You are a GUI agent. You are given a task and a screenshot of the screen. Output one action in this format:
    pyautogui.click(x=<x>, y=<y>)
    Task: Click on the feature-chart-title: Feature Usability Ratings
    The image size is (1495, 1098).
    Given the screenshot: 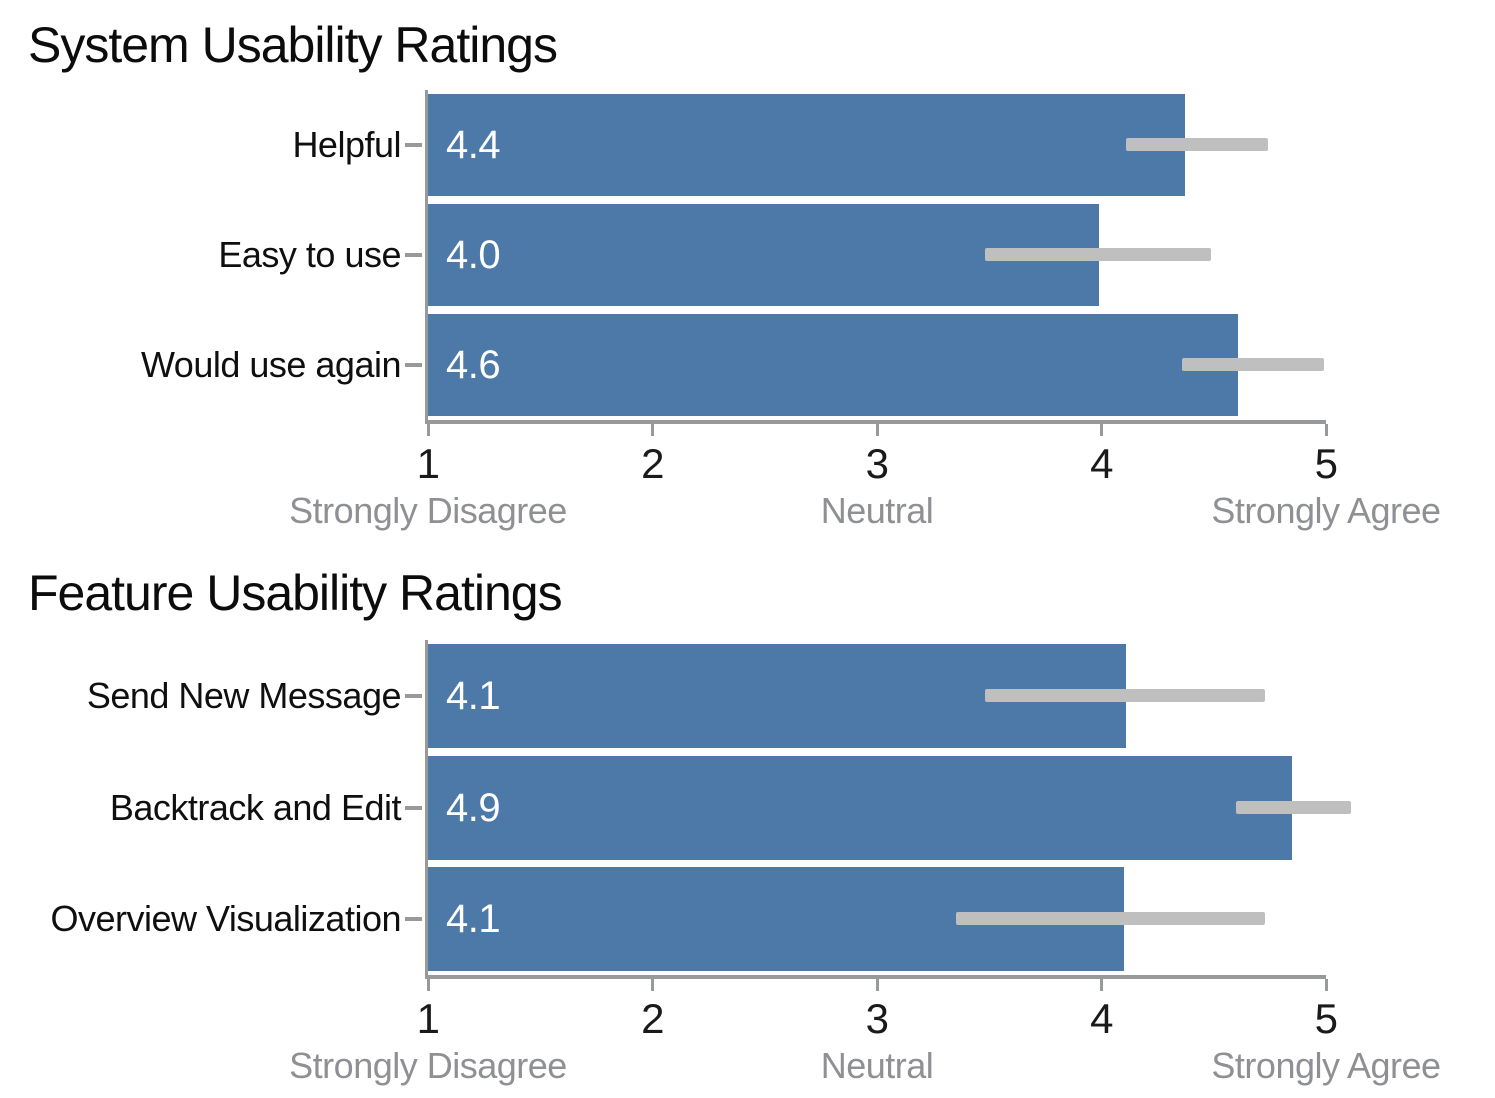 What is the action you would take?
    pyautogui.click(x=295, y=593)
    